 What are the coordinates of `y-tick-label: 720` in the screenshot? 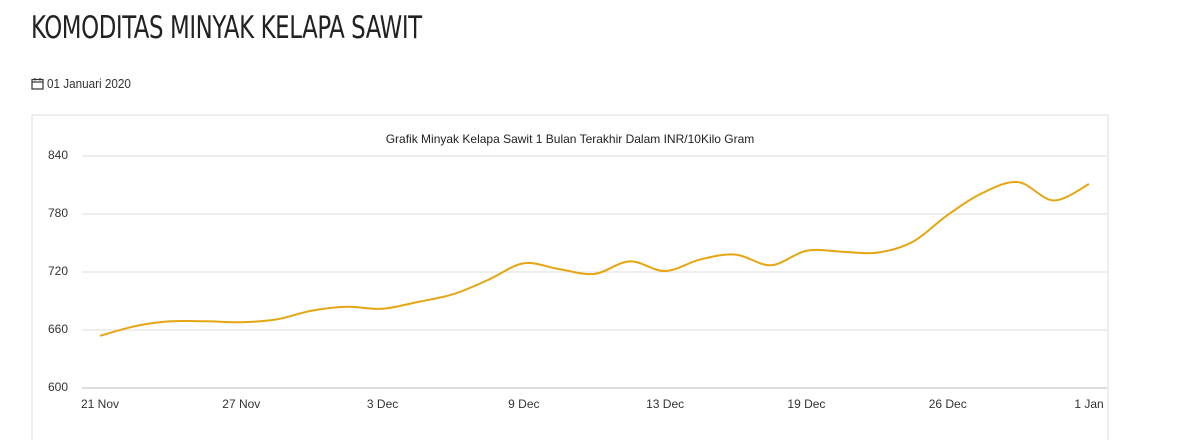 It's located at (58, 271).